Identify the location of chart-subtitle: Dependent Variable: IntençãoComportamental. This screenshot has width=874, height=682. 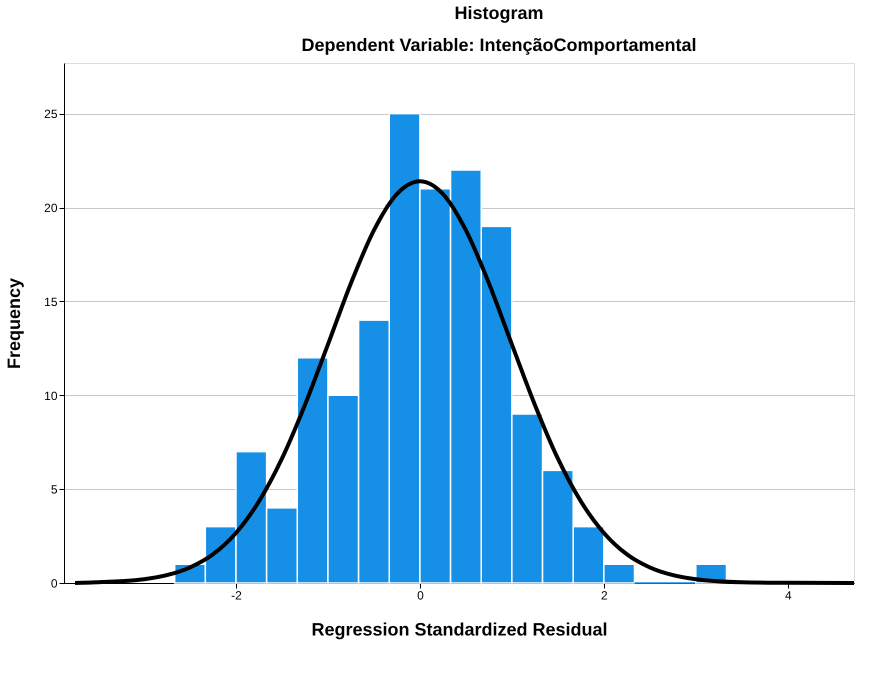
(499, 45).